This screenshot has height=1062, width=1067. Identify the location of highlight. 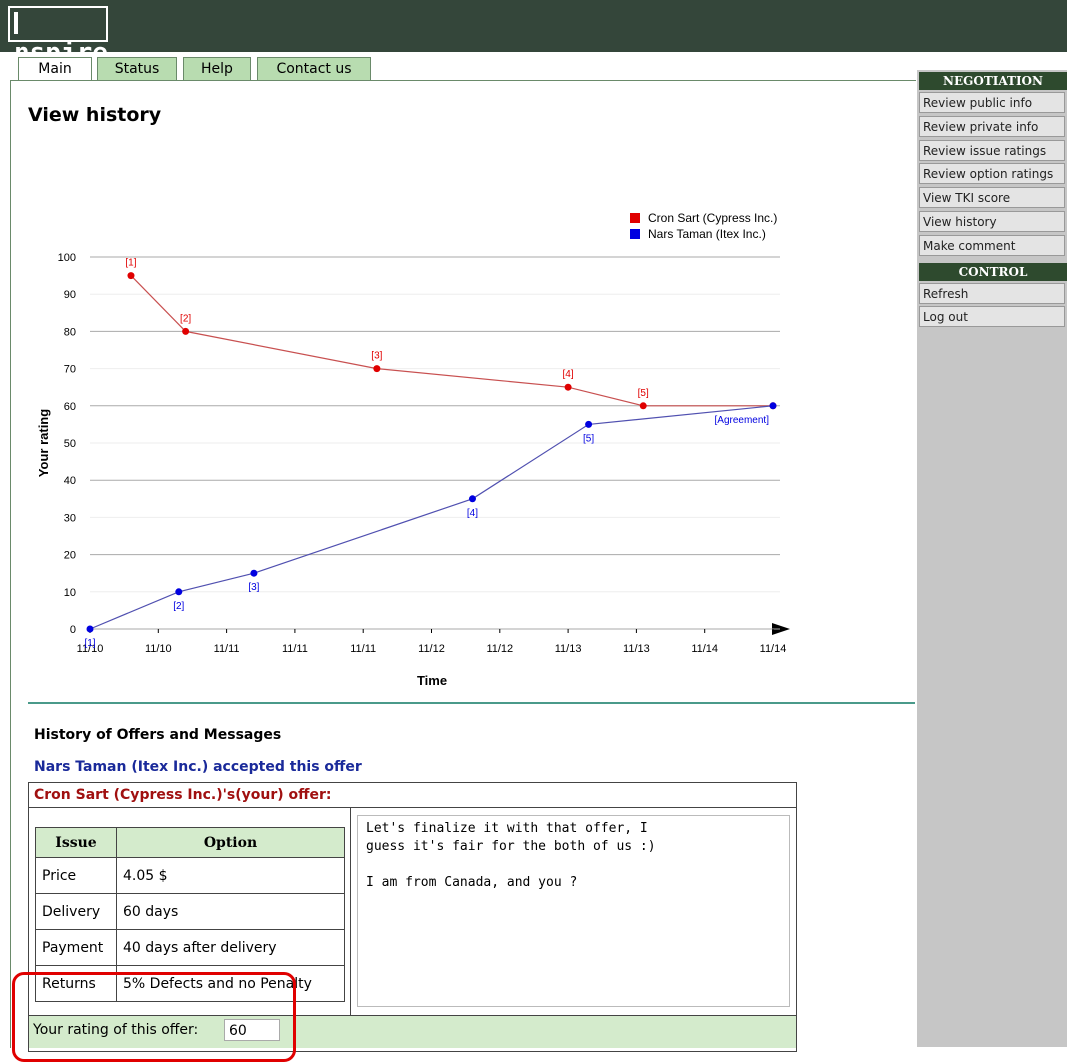
(154, 1017).